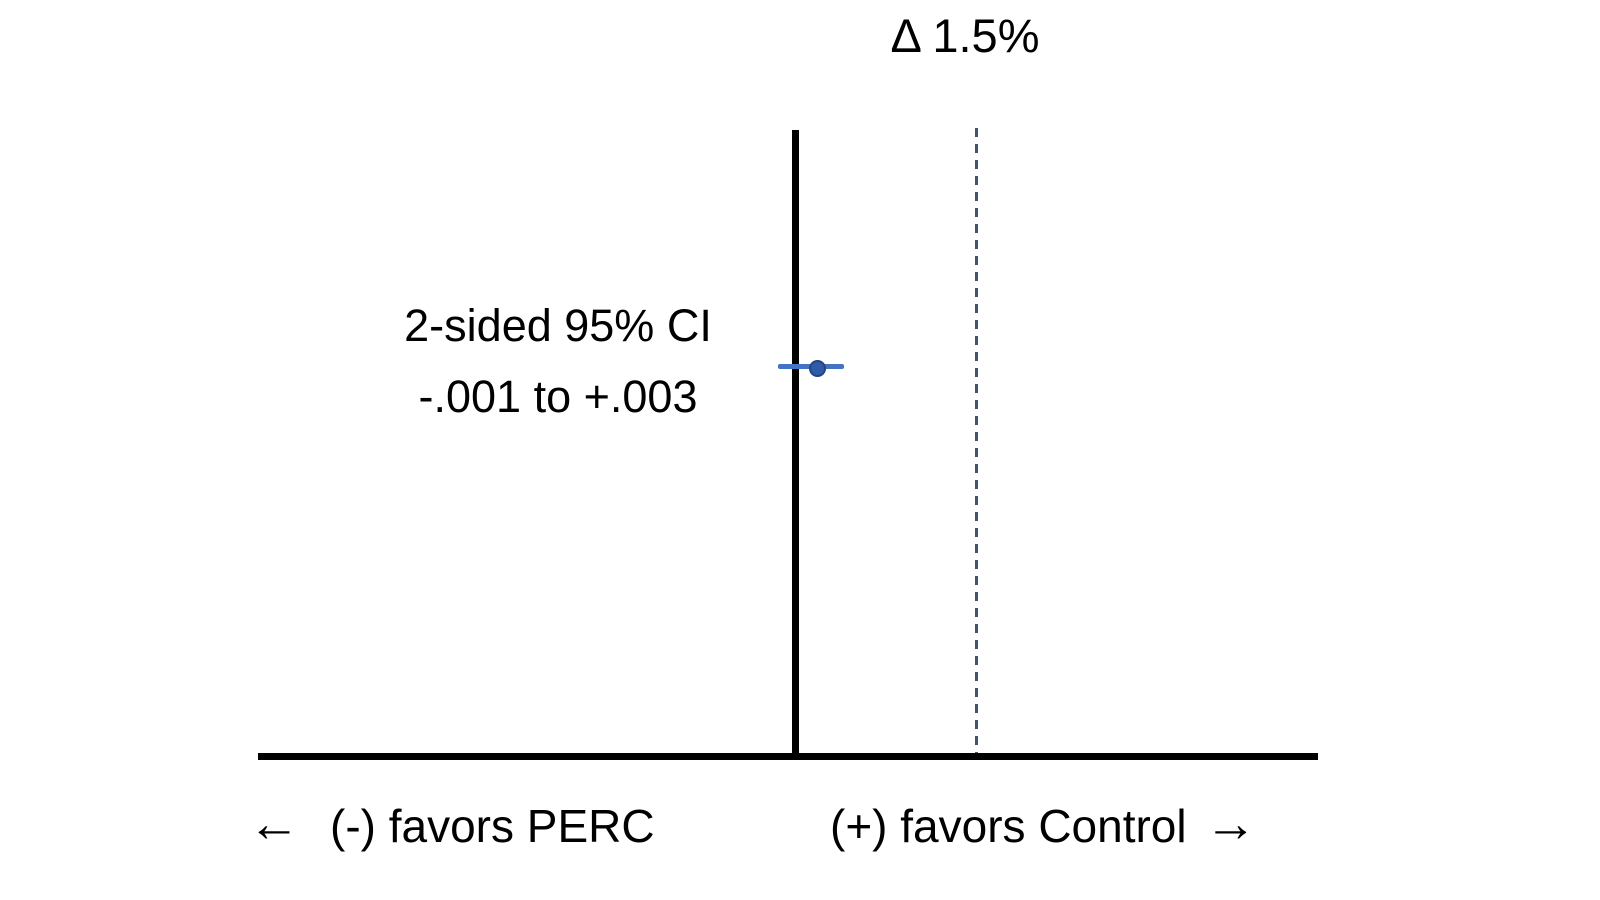  What do you see at coordinates (795, 443) in the screenshot?
I see `null-reference-line` at bounding box center [795, 443].